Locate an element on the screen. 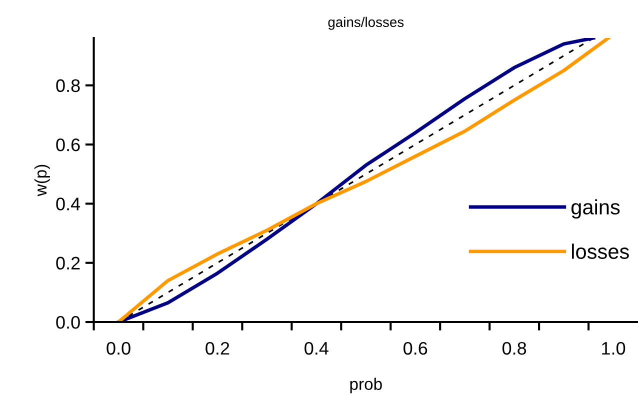  x-tick-label: 0.8 is located at coordinates (514, 348).